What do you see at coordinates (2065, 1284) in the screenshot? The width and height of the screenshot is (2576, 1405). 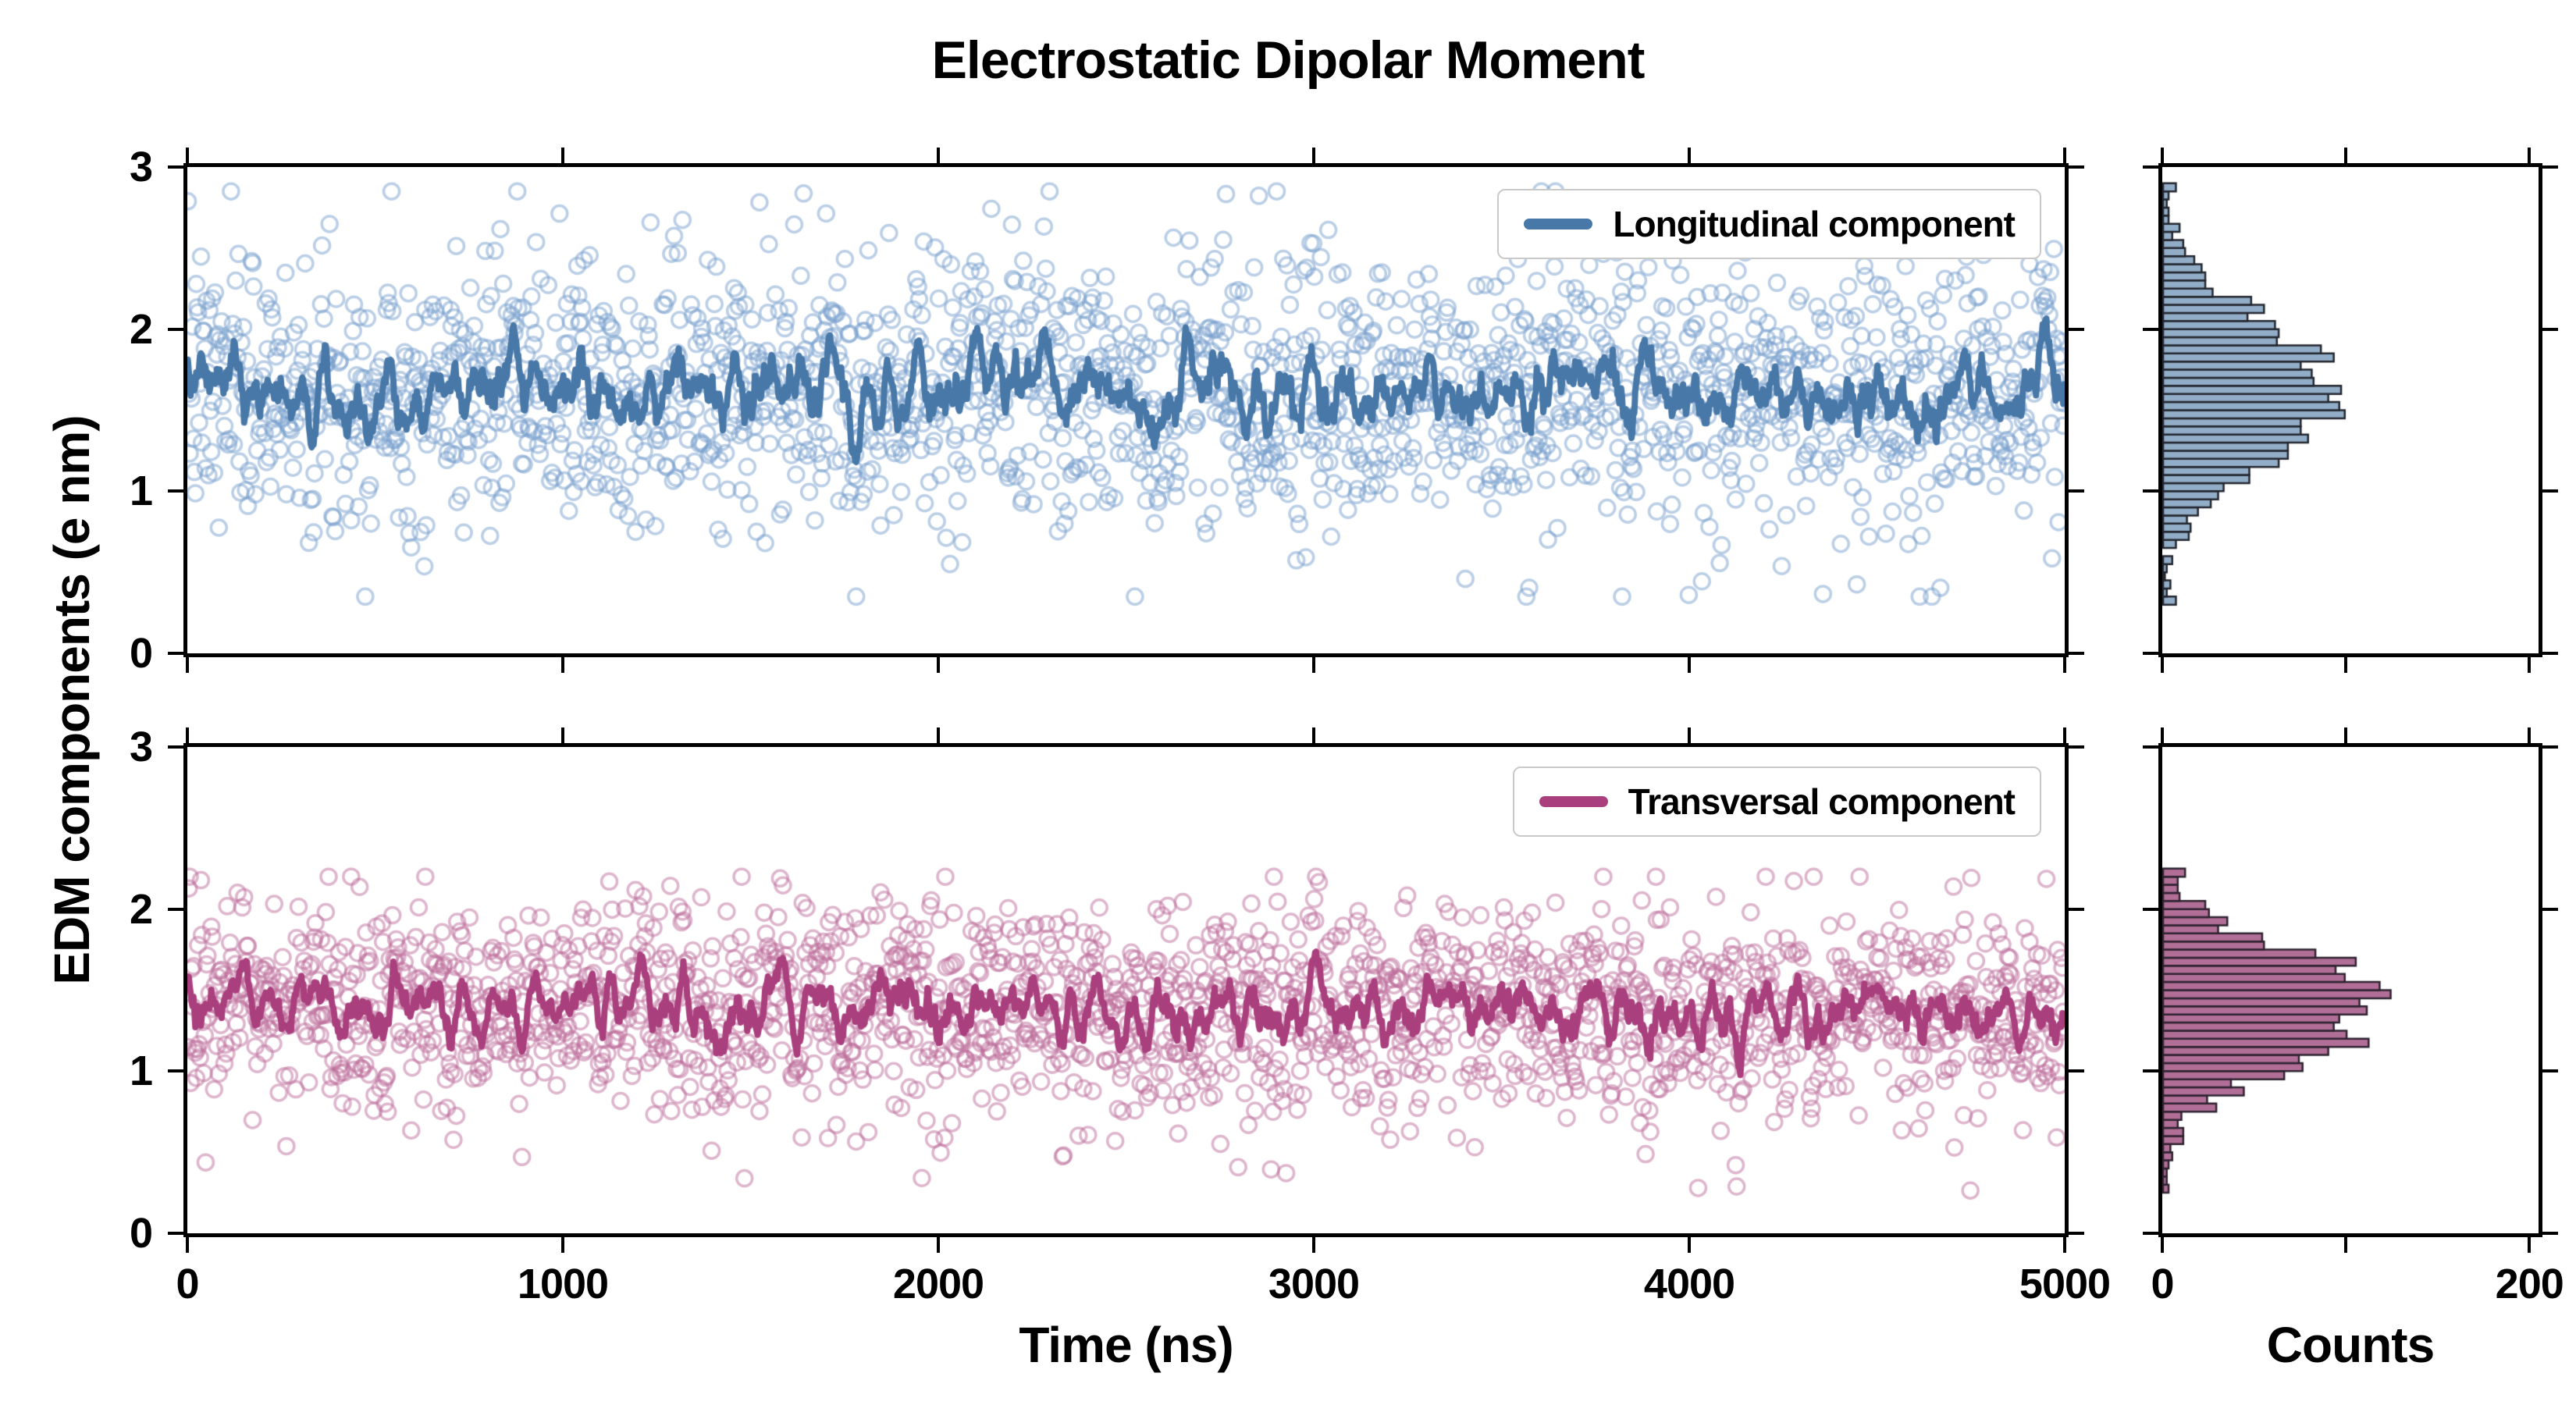 I see `x-tick-label: 5000` at bounding box center [2065, 1284].